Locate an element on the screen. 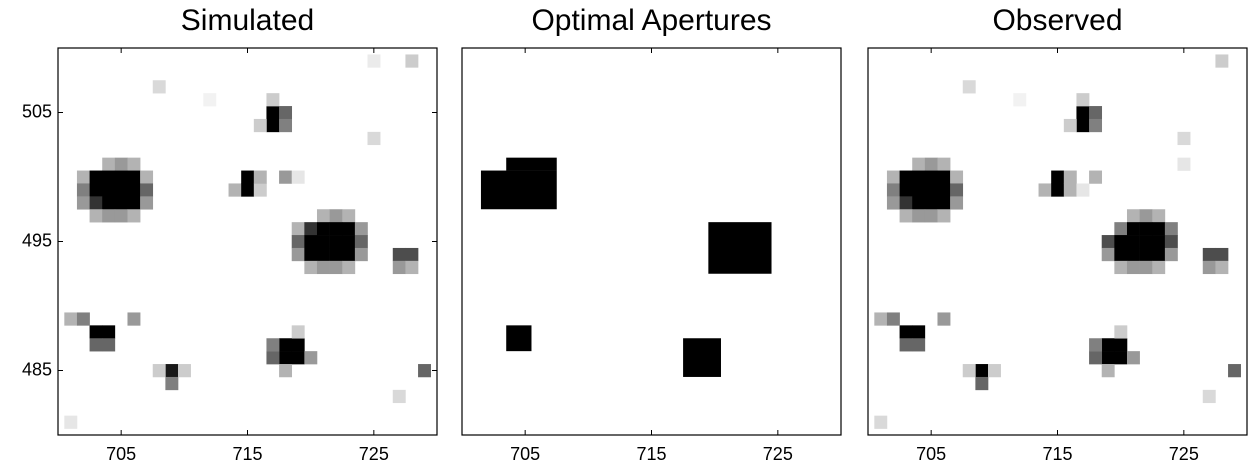 This screenshot has height=475, width=1254. x-tick-label: 725 is located at coordinates (1184, 454).